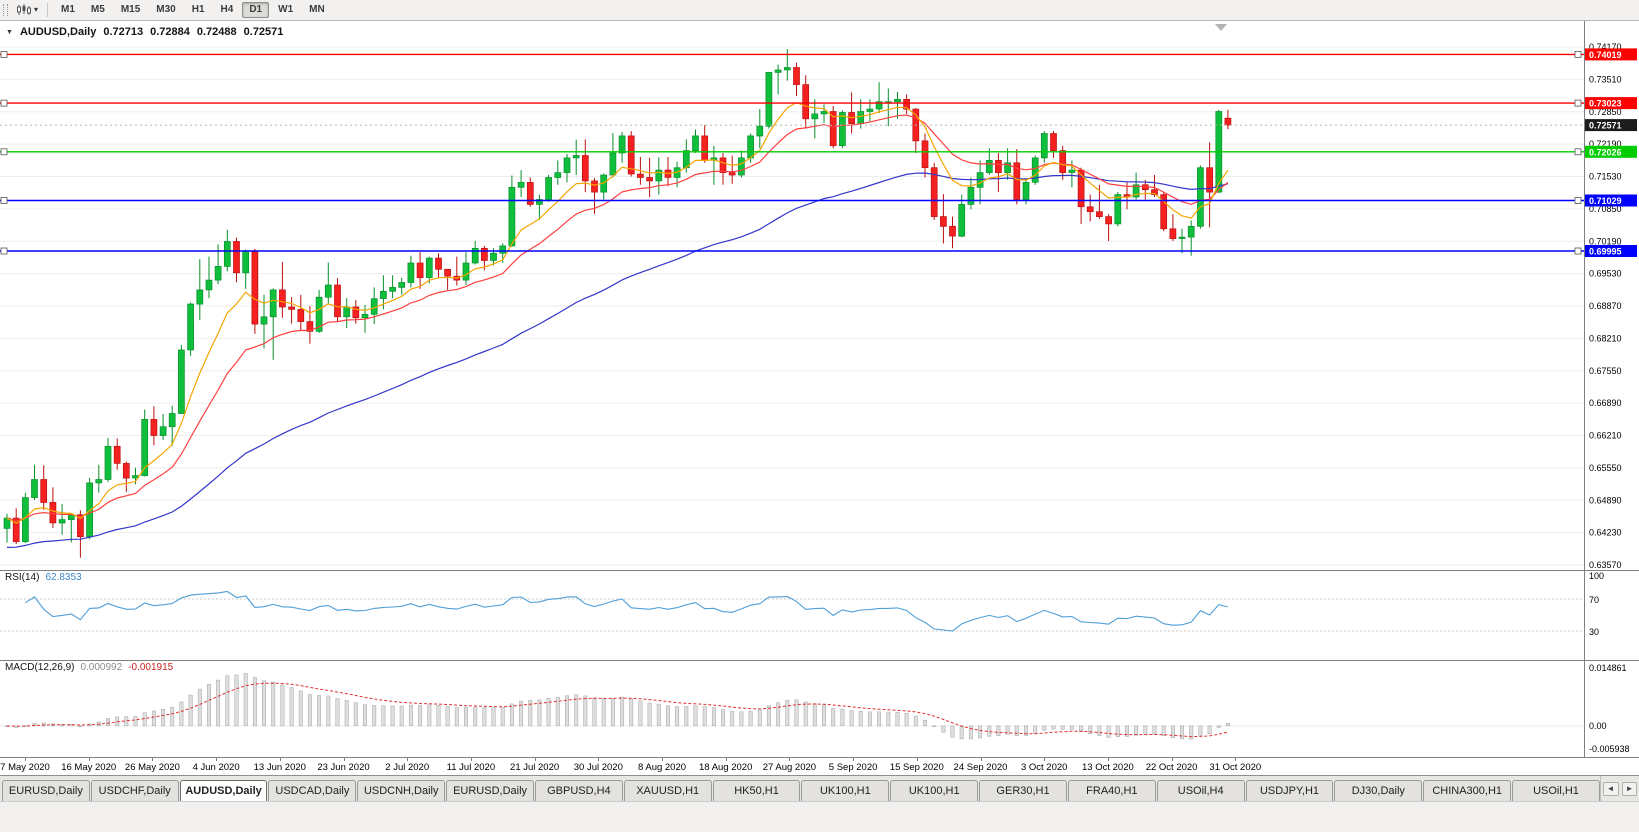 The width and height of the screenshot is (1639, 832). What do you see at coordinates (1605, 371) in the screenshot?
I see `svg-text: 0.67550` at bounding box center [1605, 371].